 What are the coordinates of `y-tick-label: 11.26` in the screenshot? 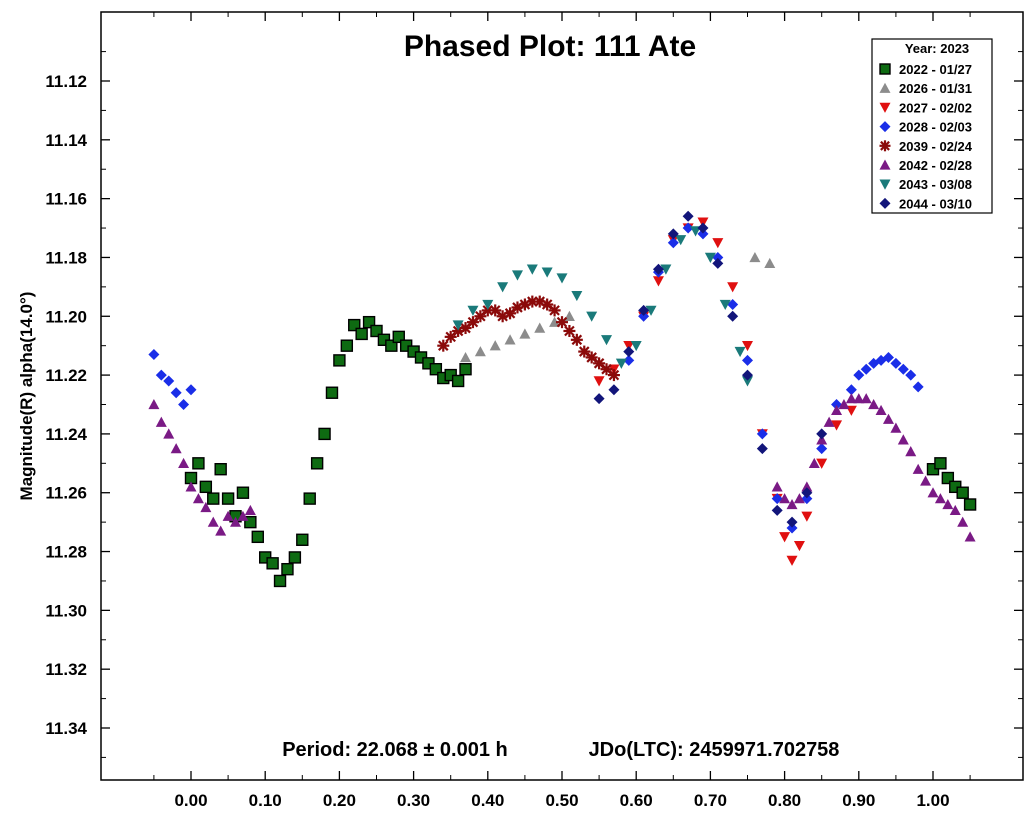 It's located at (66, 493).